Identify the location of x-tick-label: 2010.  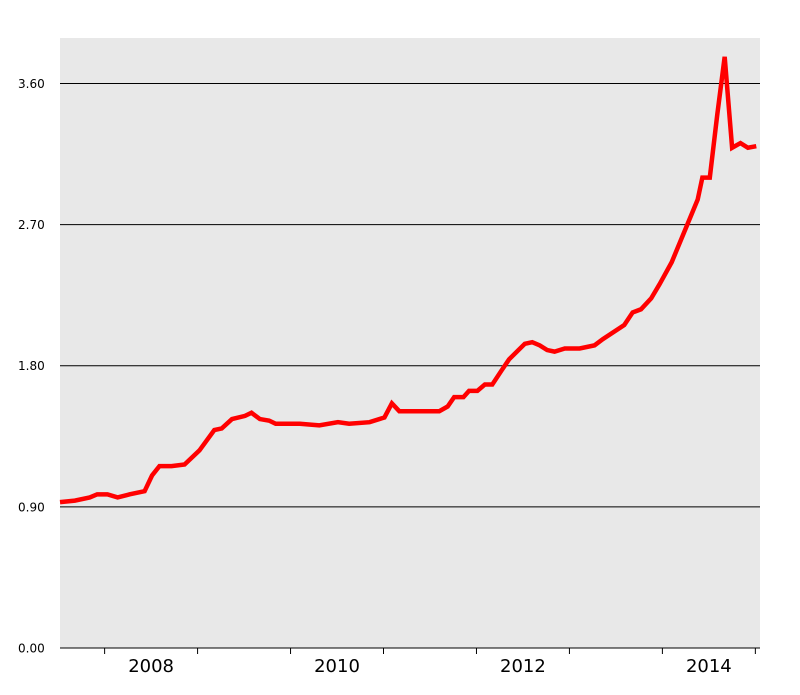
(337, 666).